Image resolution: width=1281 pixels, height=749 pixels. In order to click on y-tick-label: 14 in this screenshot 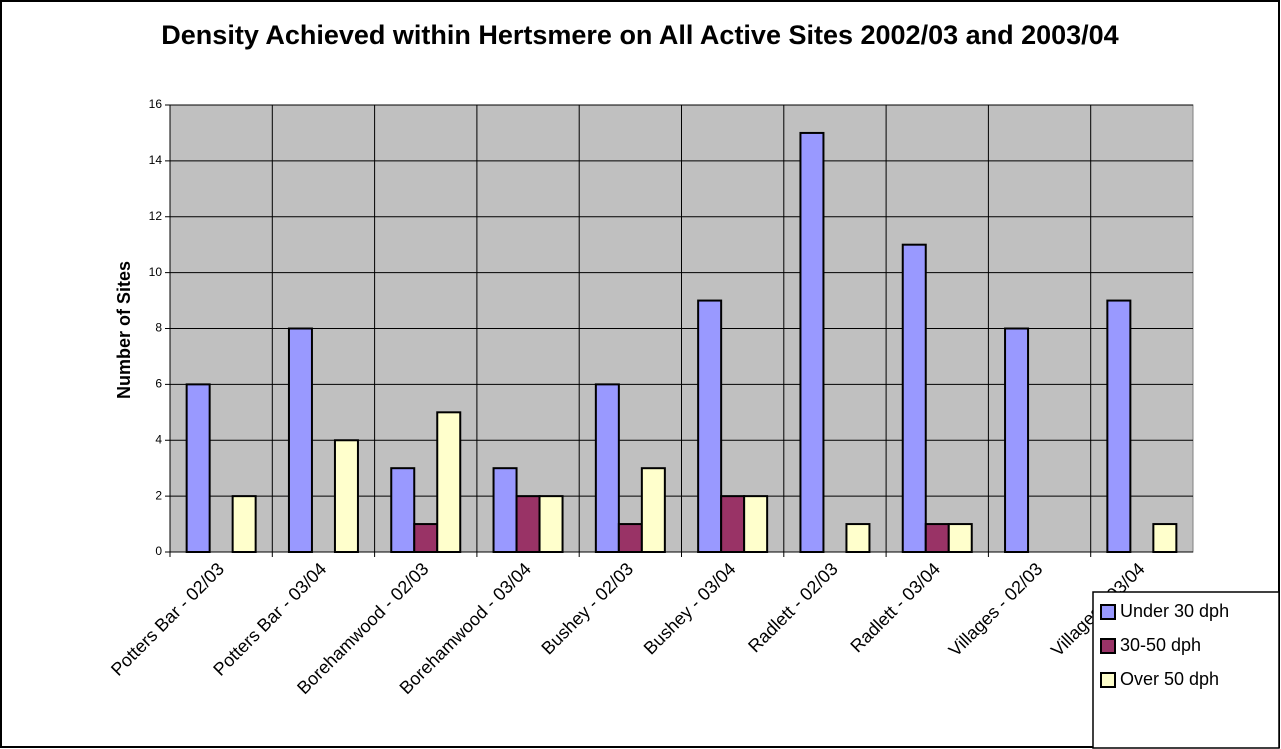, I will do `click(156, 160)`.